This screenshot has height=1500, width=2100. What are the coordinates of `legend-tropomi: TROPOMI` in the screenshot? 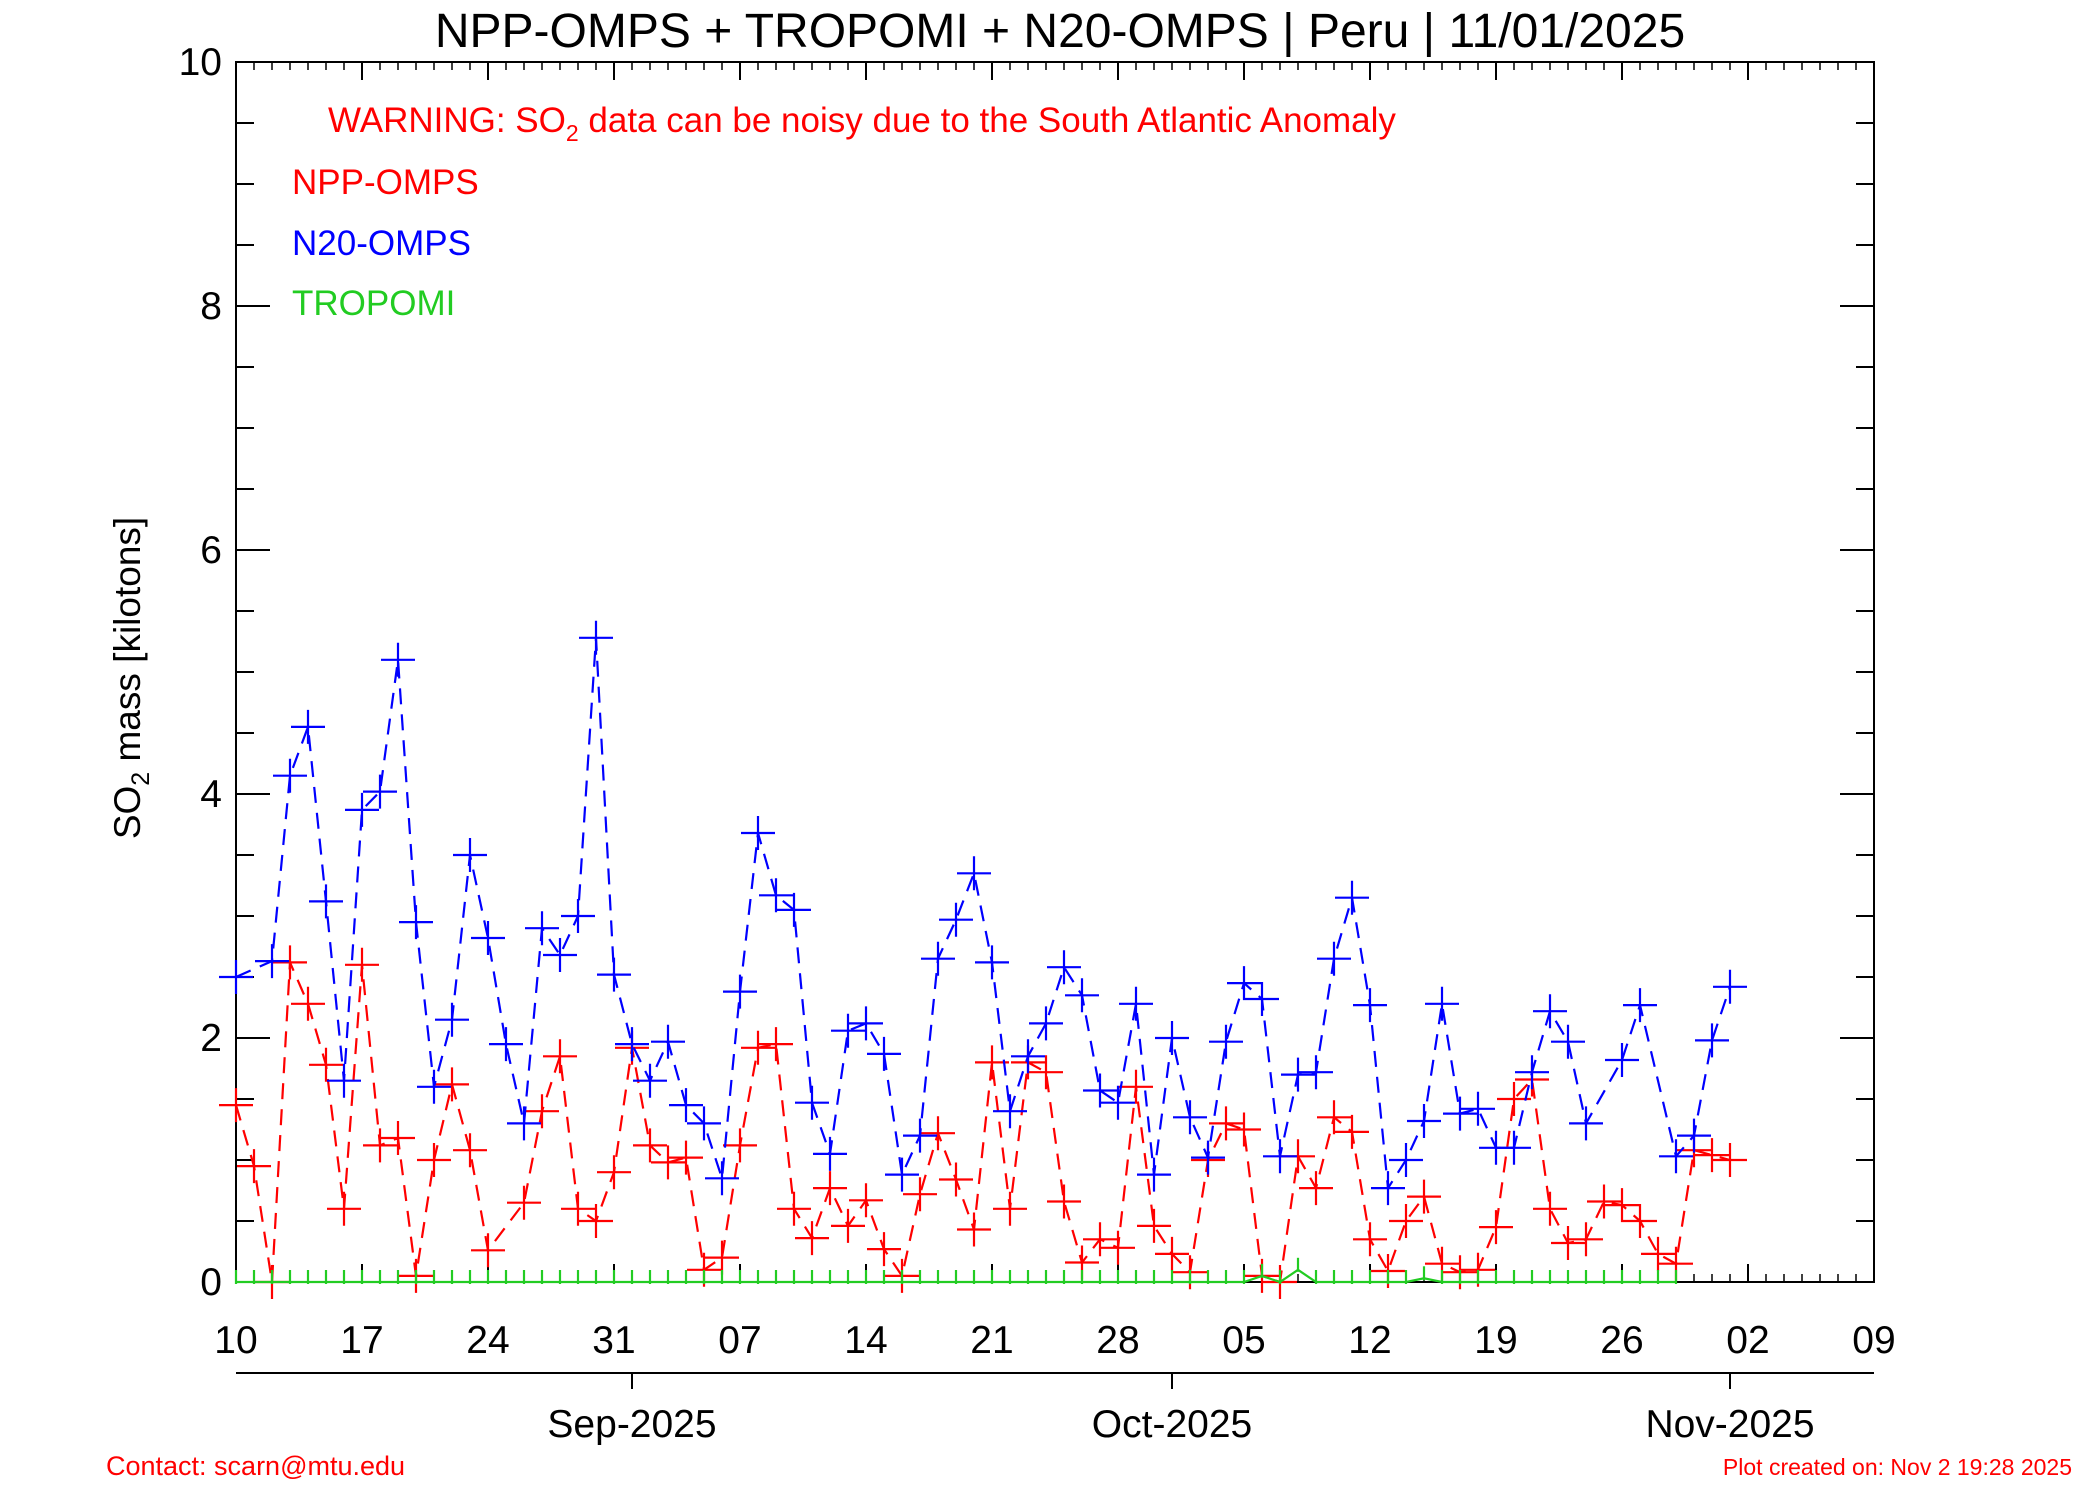 It's located at (373, 303).